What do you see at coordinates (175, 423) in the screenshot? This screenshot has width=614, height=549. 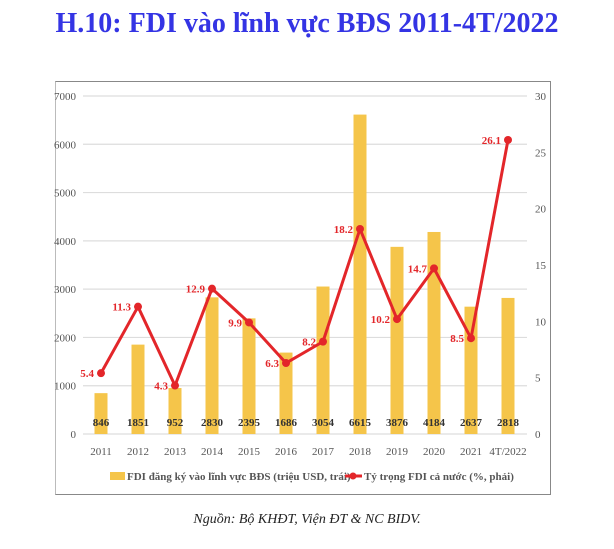 I see `bar-data-label: 952` at bounding box center [175, 423].